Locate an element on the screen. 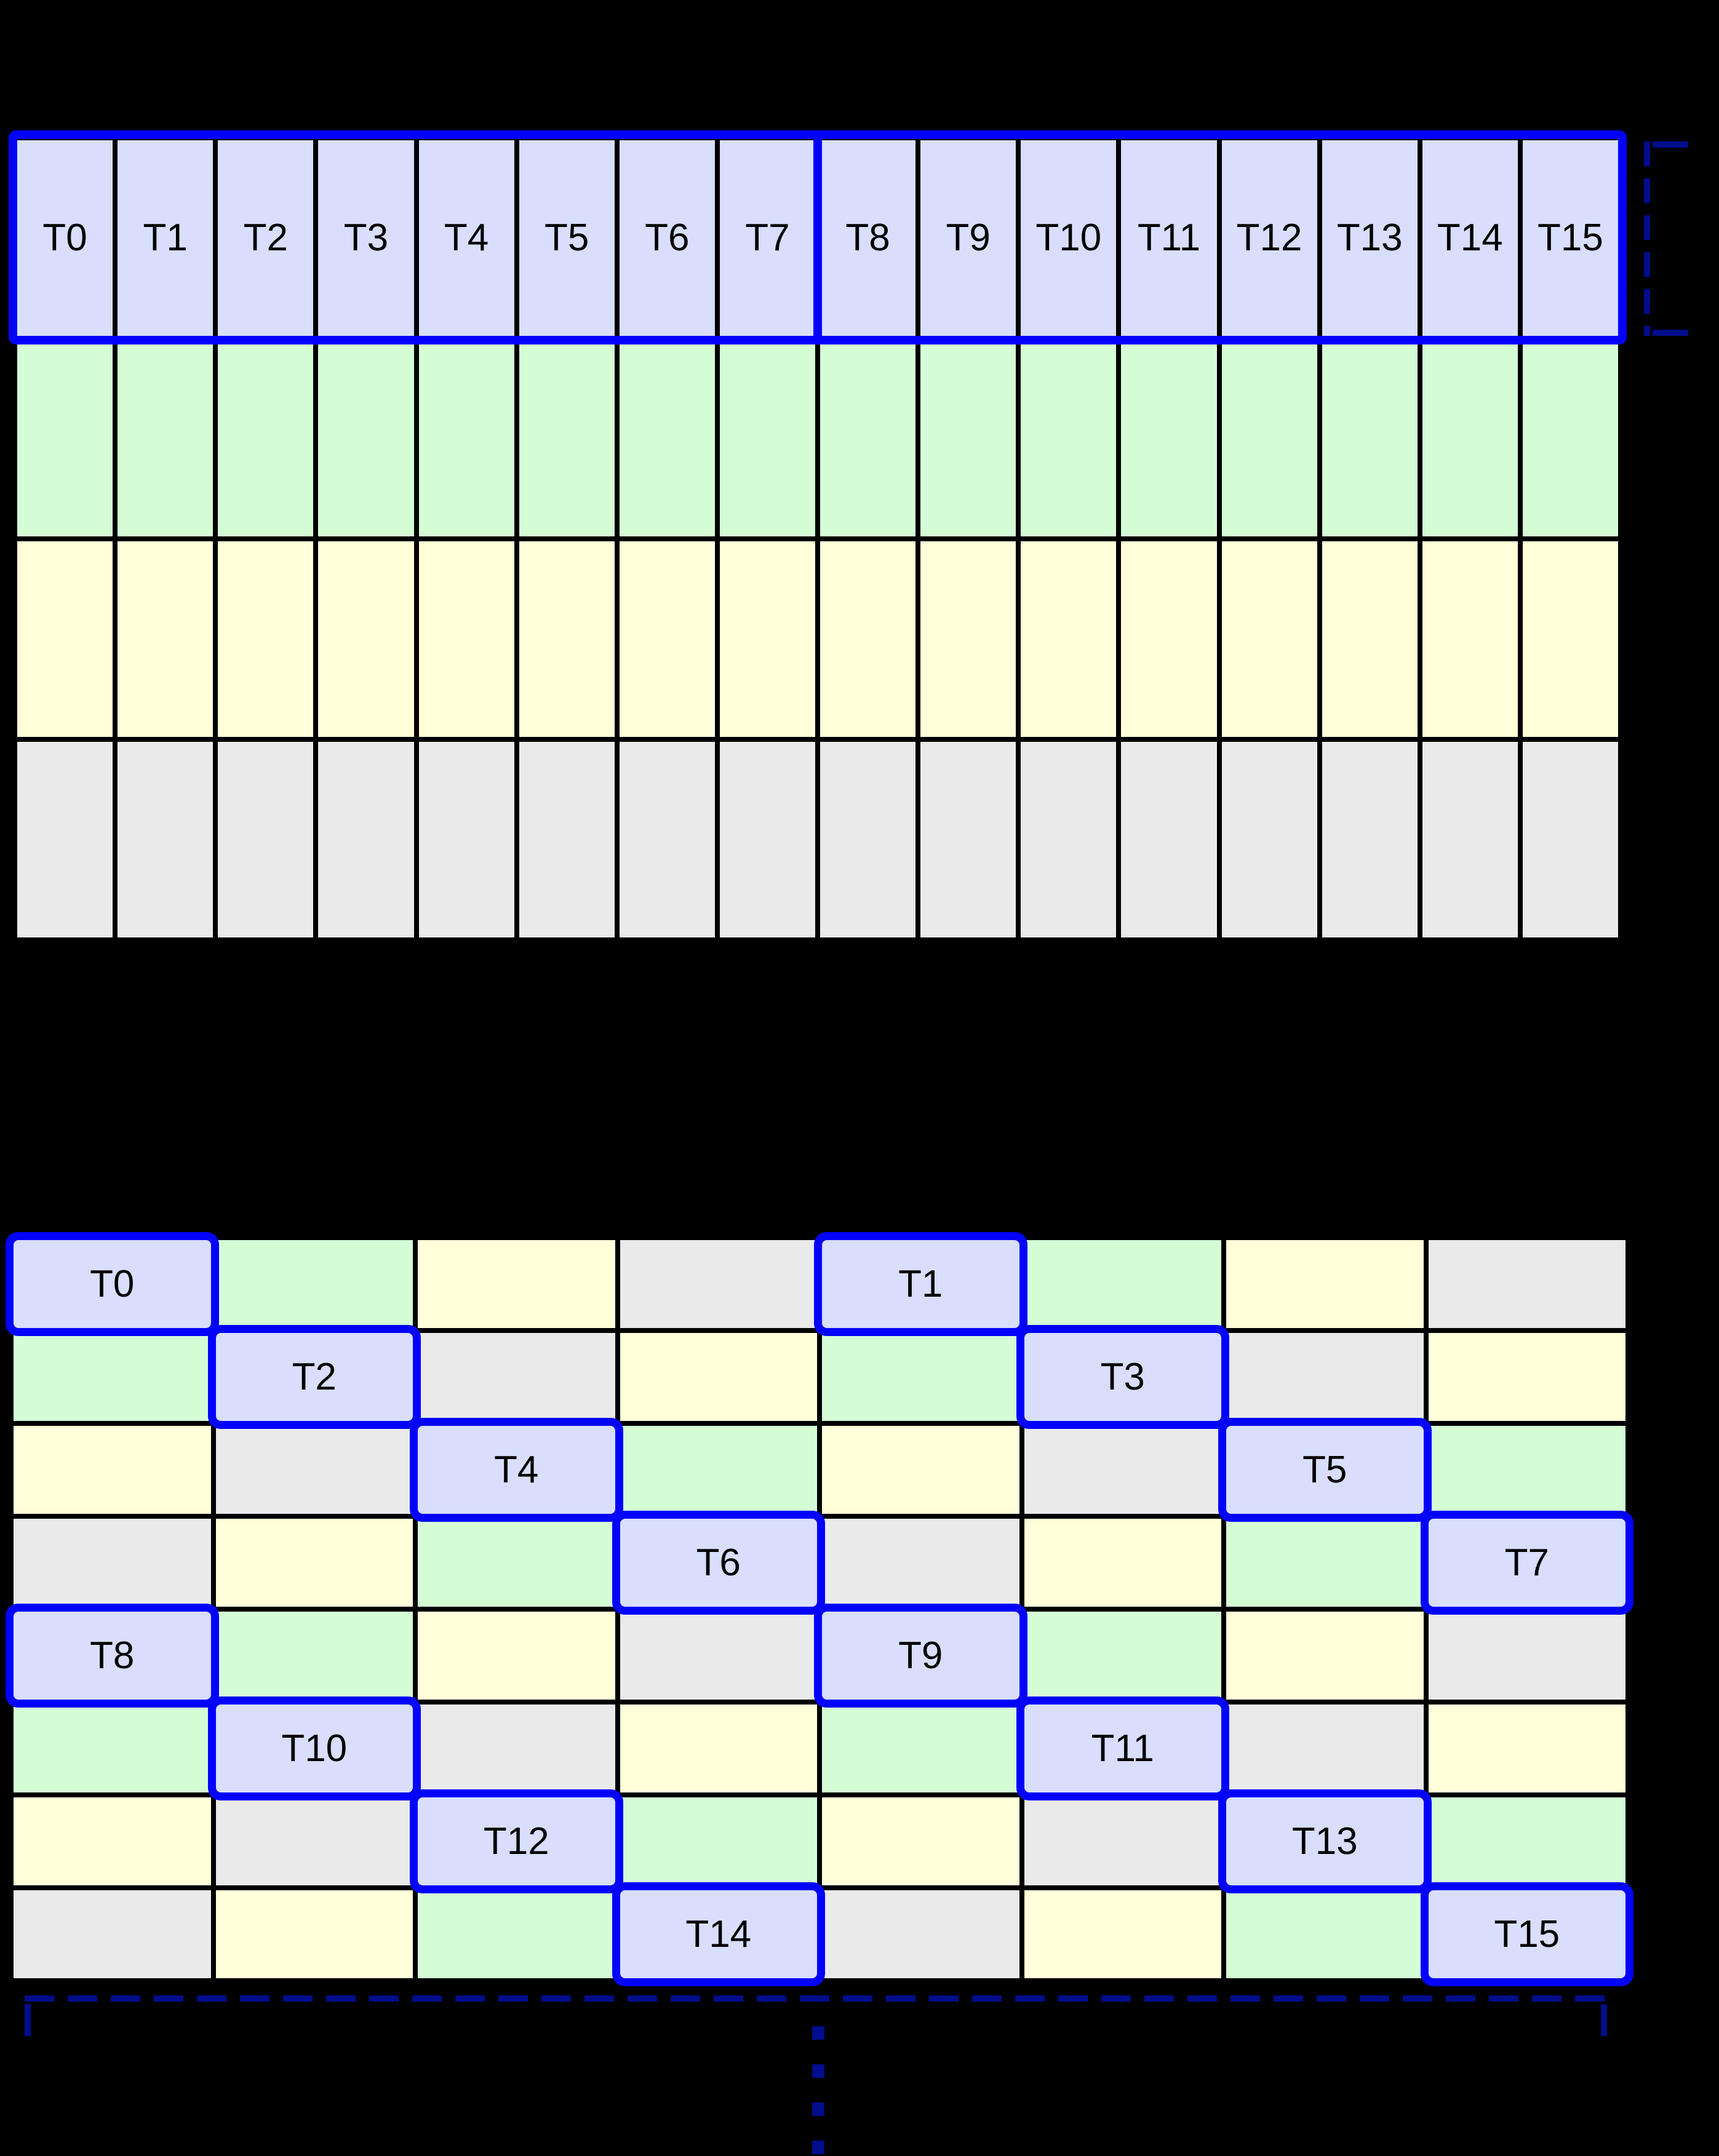  width-bracket-left-tick is located at coordinates (28, 2020).